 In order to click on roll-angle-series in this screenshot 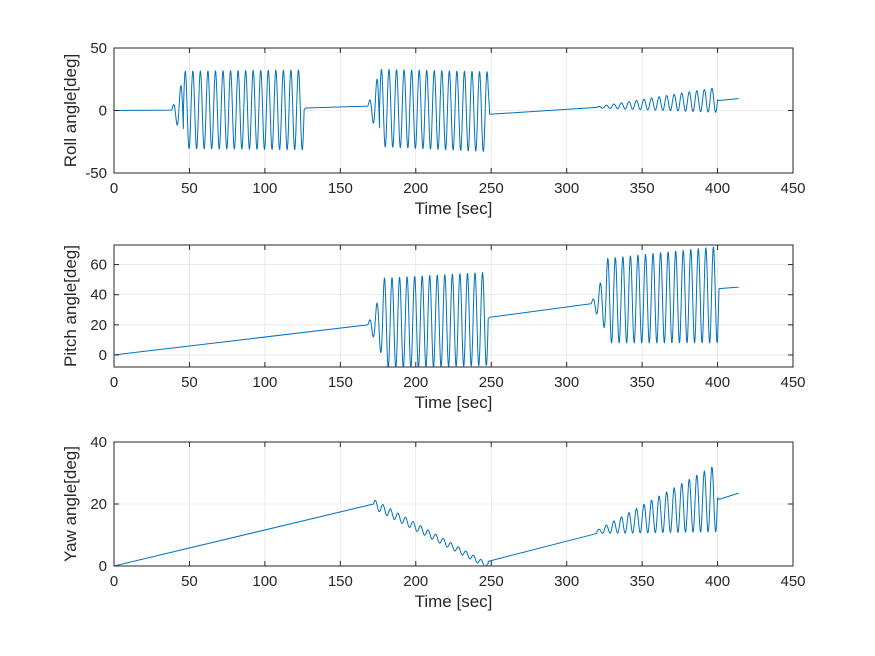, I will do `click(426, 110)`.